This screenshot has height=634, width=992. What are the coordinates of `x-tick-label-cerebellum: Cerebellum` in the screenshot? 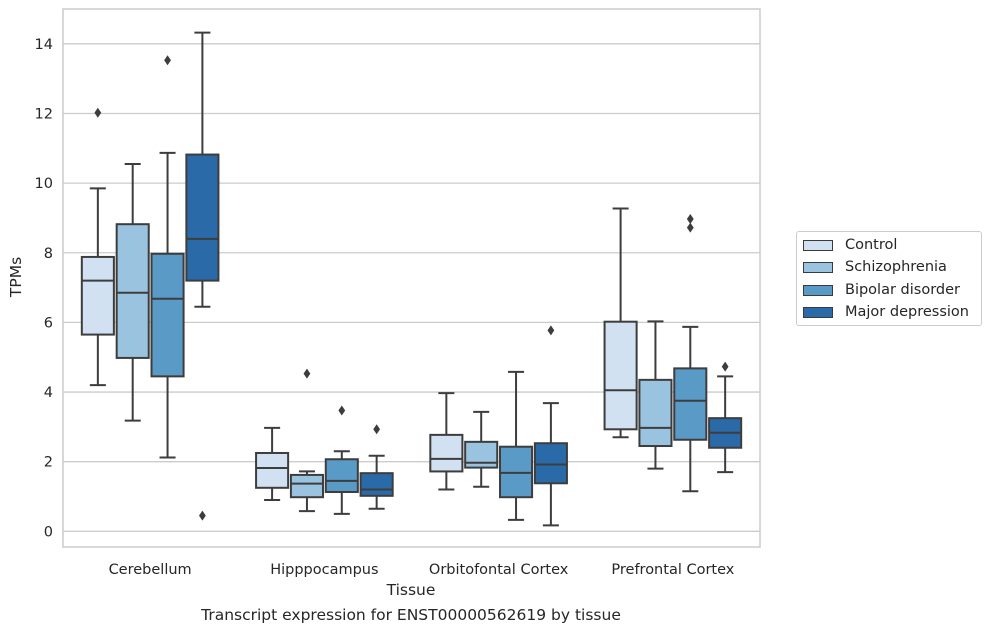 It's located at (150, 570).